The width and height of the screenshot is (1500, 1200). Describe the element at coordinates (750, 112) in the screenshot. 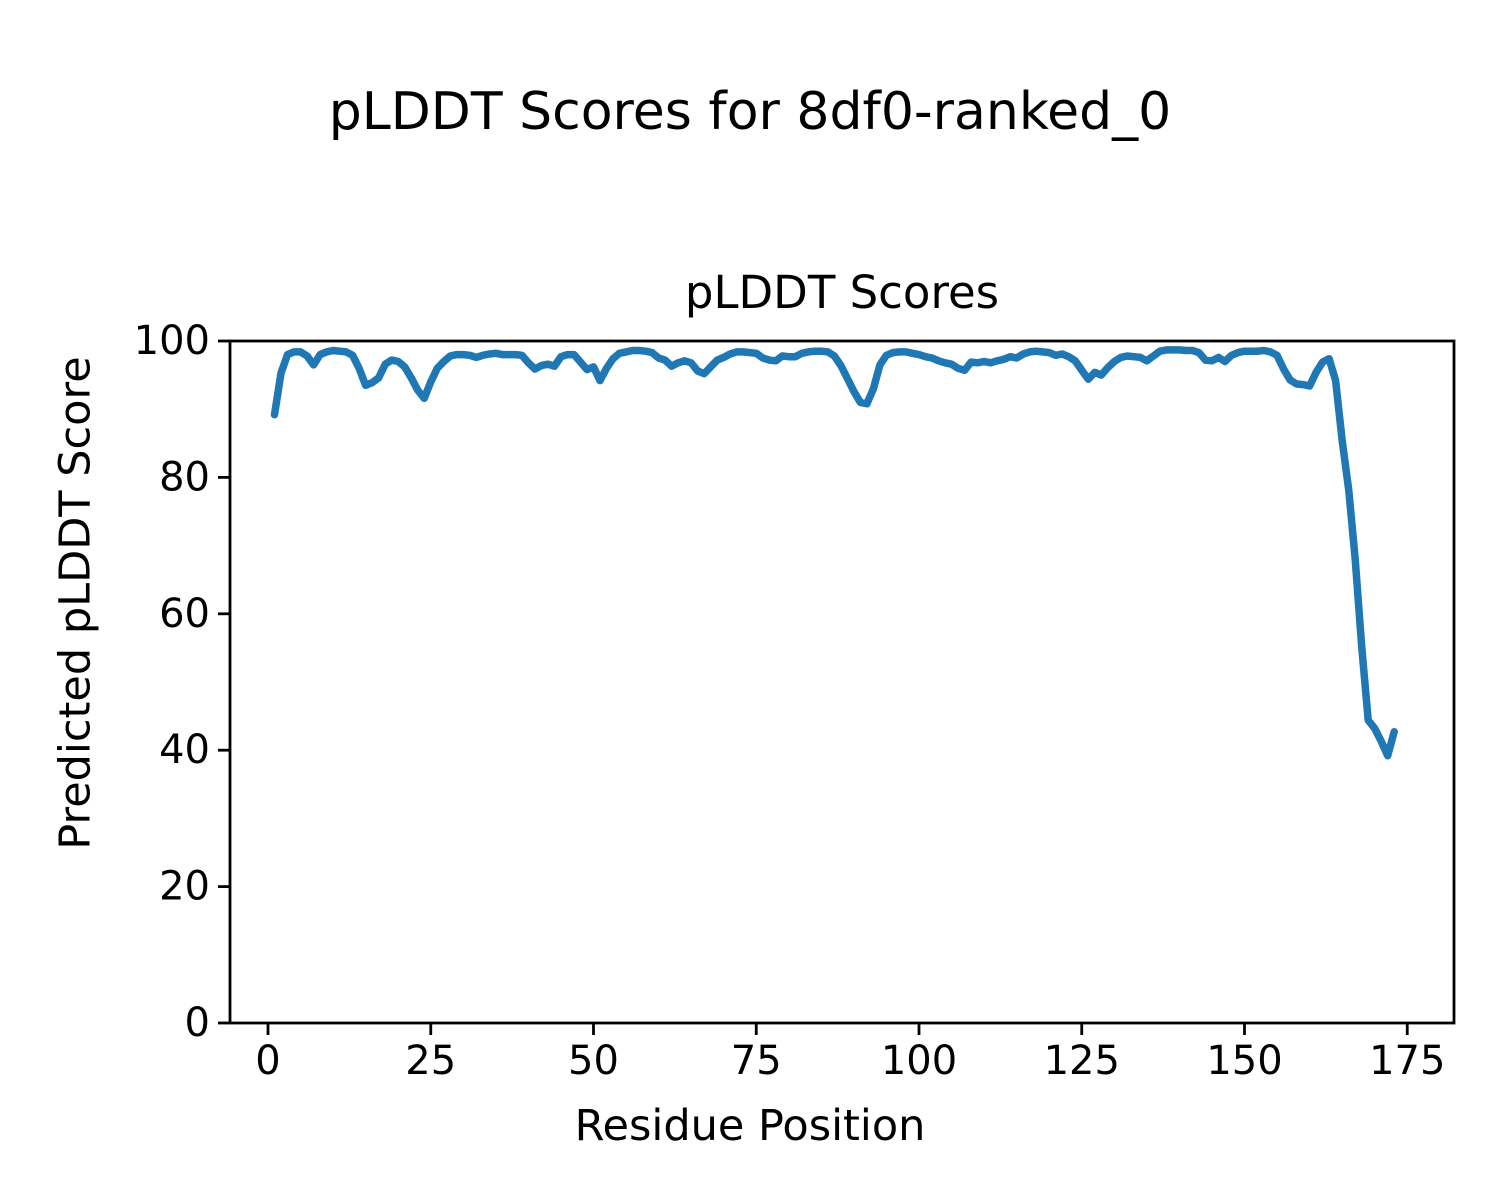

I see `figure-title: pLDDT Scores for 8df0-ranked_0` at that location.